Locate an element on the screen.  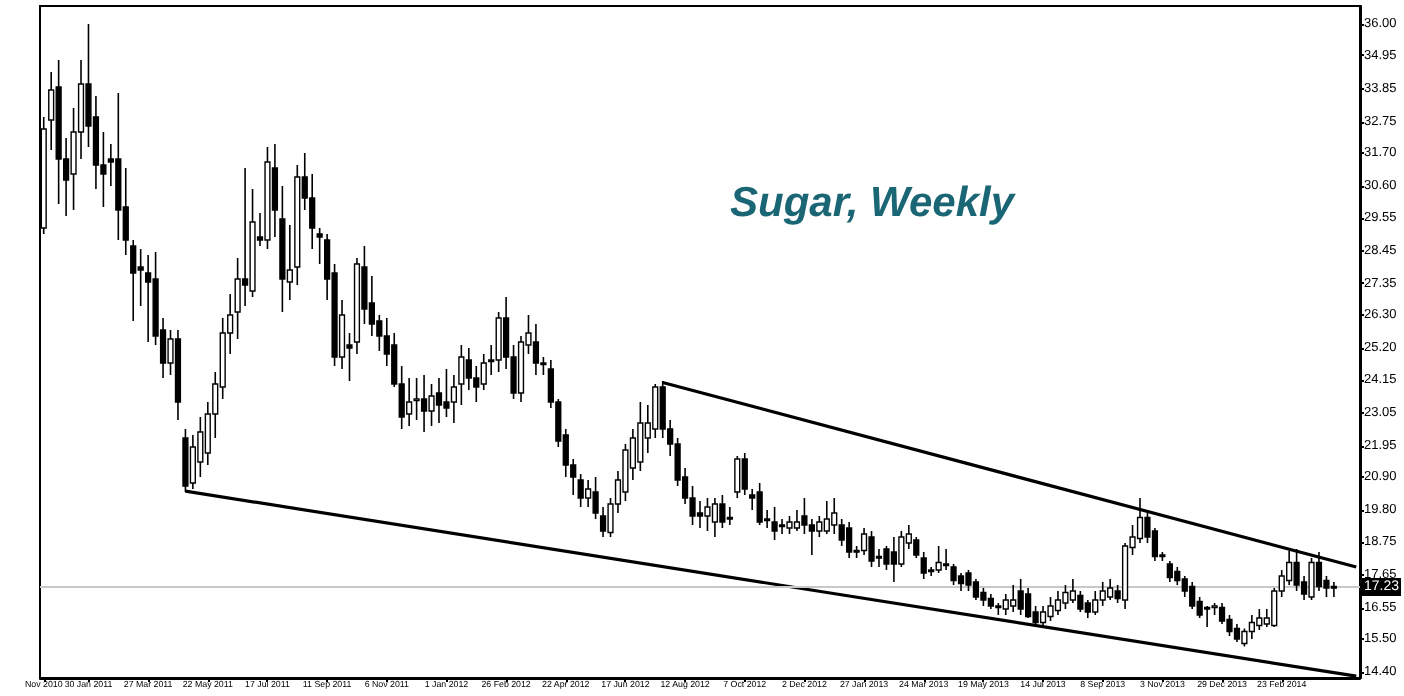
text: Sugar, Weekly is located at coordinates (873, 203).